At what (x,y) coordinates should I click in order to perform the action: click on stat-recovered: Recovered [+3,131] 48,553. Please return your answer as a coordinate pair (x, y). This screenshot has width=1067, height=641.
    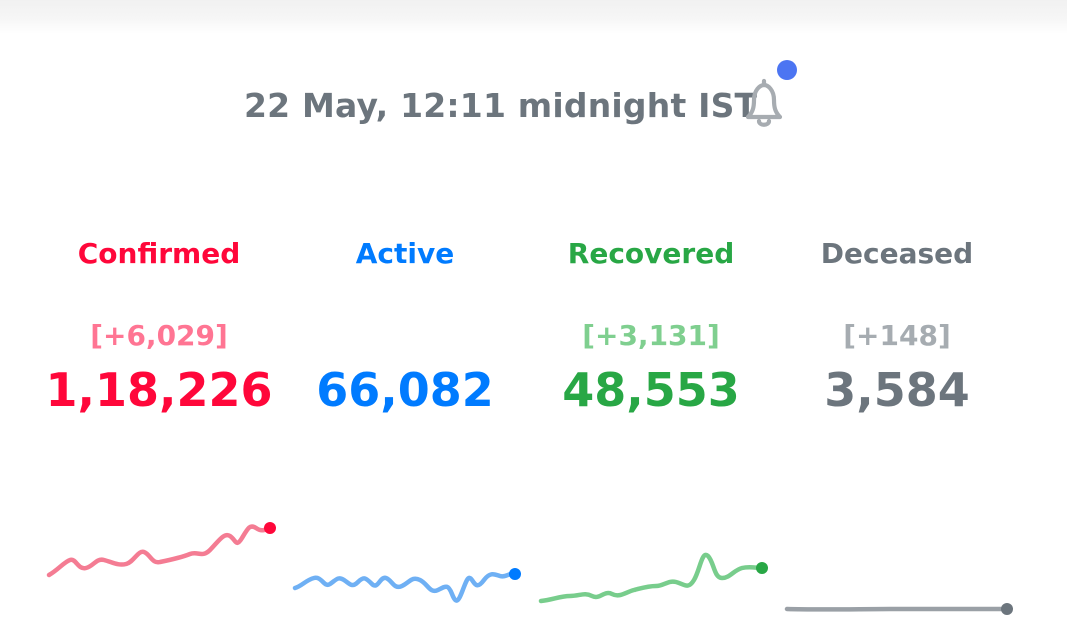
    Looking at the image, I should click on (651, 326).